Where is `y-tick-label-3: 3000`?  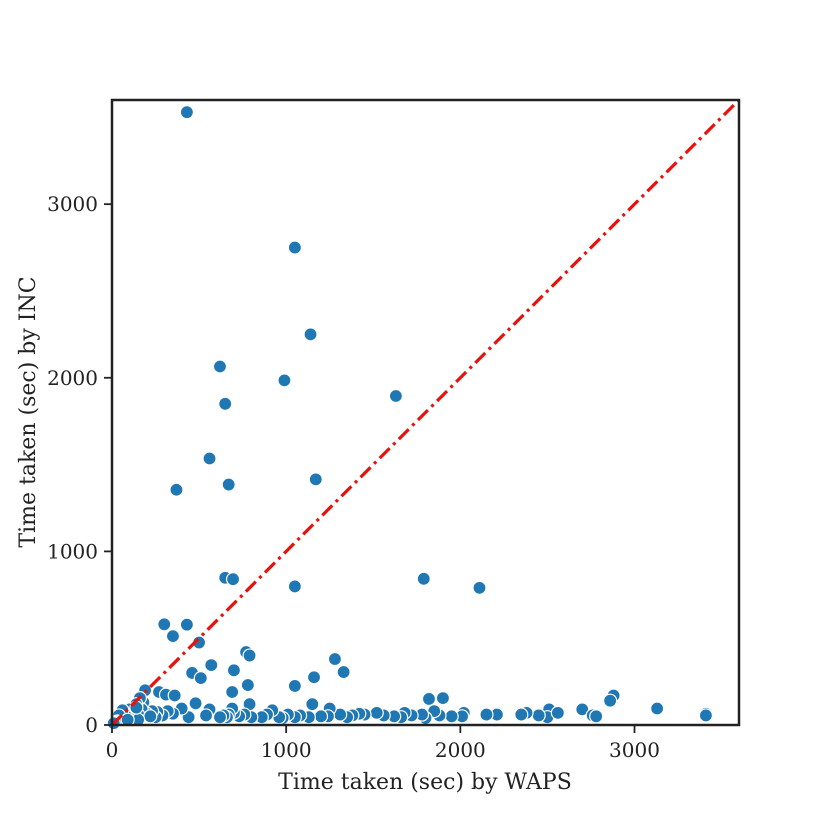 y-tick-label-3: 3000 is located at coordinates (72, 204).